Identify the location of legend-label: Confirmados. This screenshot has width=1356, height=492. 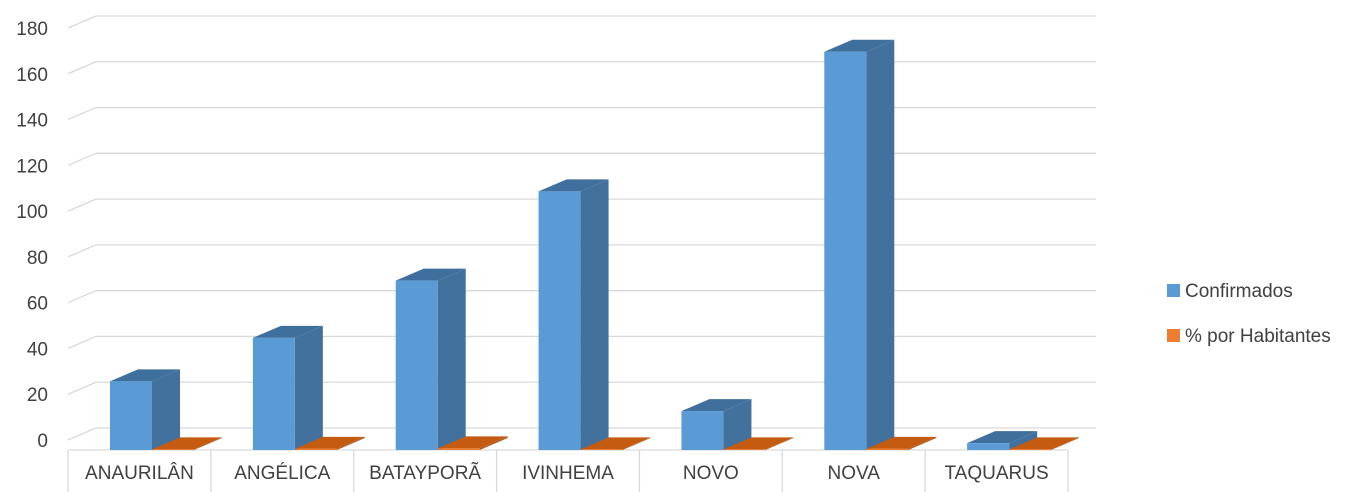
(1239, 291).